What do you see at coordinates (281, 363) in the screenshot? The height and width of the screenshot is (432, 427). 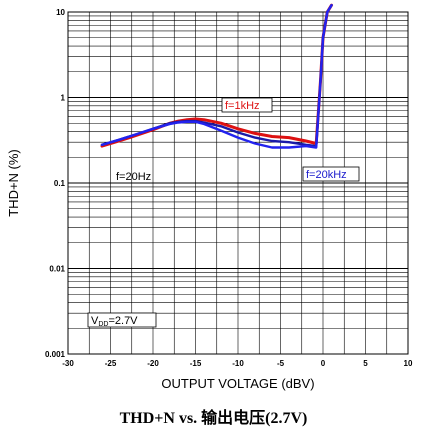 I see `x-tick-label: -5` at bounding box center [281, 363].